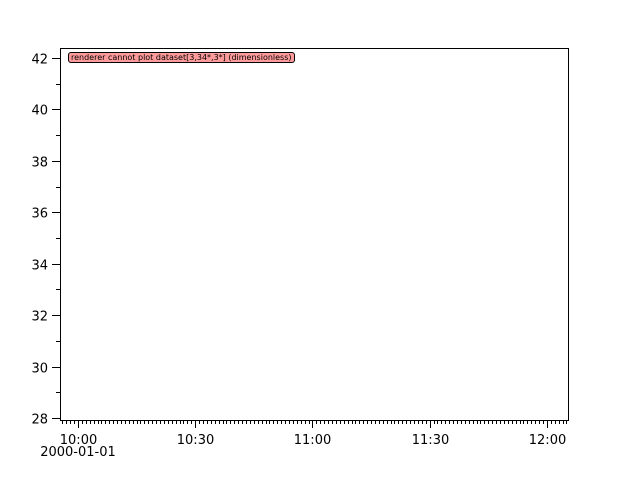 Image resolution: width=640 pixels, height=480 pixels. I want to click on y-tick-label: 38, so click(39, 163).